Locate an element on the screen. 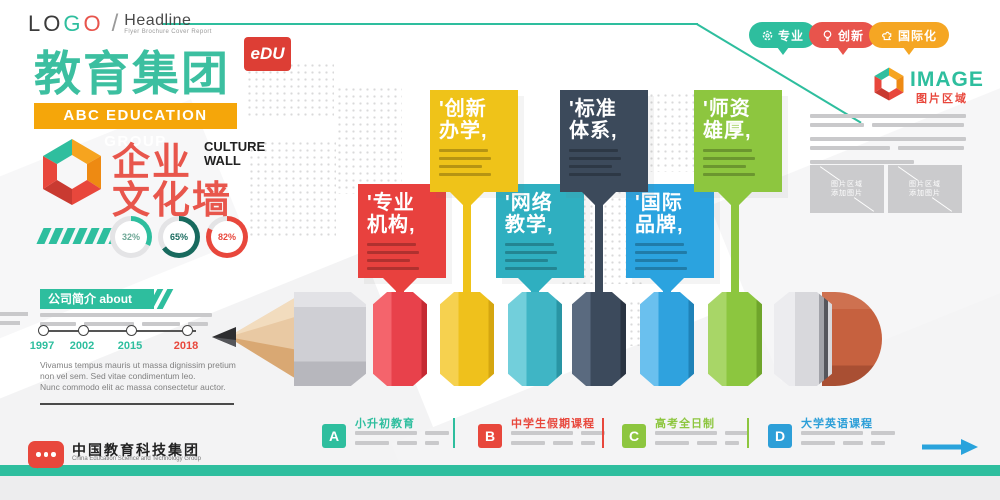 The width and height of the screenshot is (1000, 500). group-banner: ABC EDUCATION GROUP is located at coordinates (135, 126).